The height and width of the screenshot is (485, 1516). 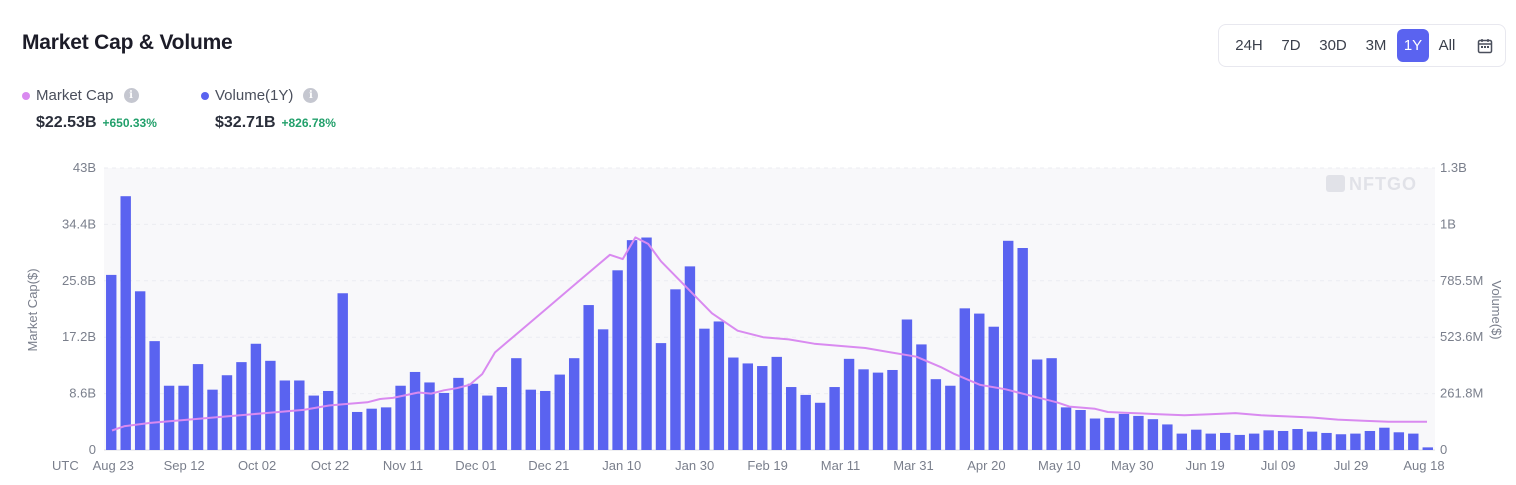 What do you see at coordinates (1423, 465) in the screenshot?
I see `x-tick-label: Aug 18` at bounding box center [1423, 465].